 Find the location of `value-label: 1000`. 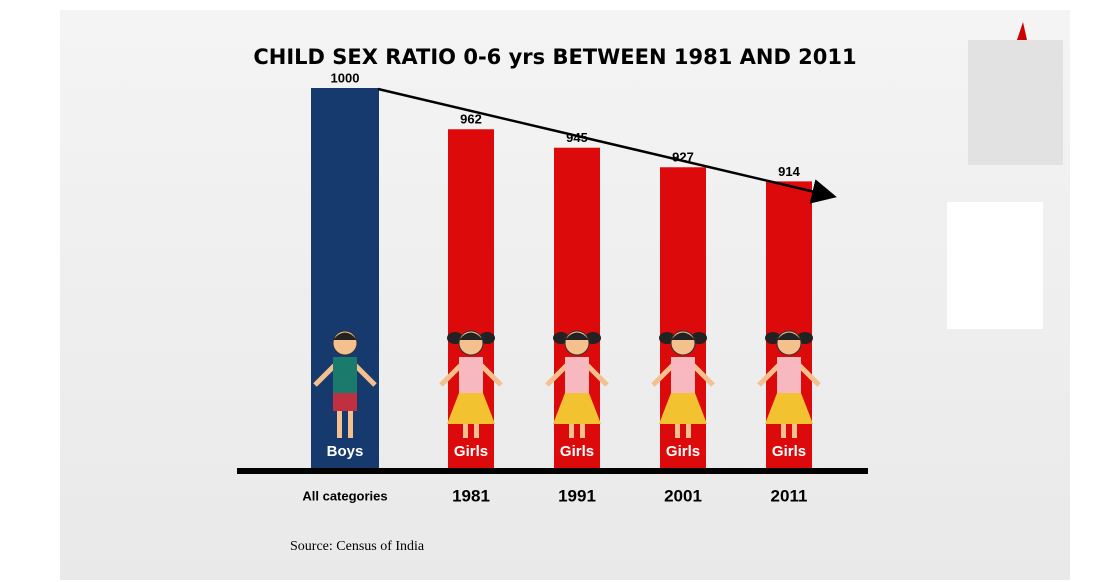

value-label: 1000 is located at coordinates (345, 77).